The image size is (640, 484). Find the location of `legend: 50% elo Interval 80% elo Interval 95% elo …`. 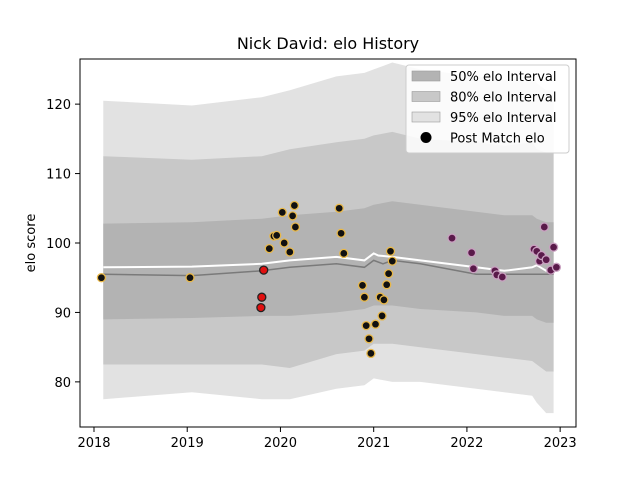

legend: 50% elo Interval 80% elo Interval 95% elo … is located at coordinates (487, 109).